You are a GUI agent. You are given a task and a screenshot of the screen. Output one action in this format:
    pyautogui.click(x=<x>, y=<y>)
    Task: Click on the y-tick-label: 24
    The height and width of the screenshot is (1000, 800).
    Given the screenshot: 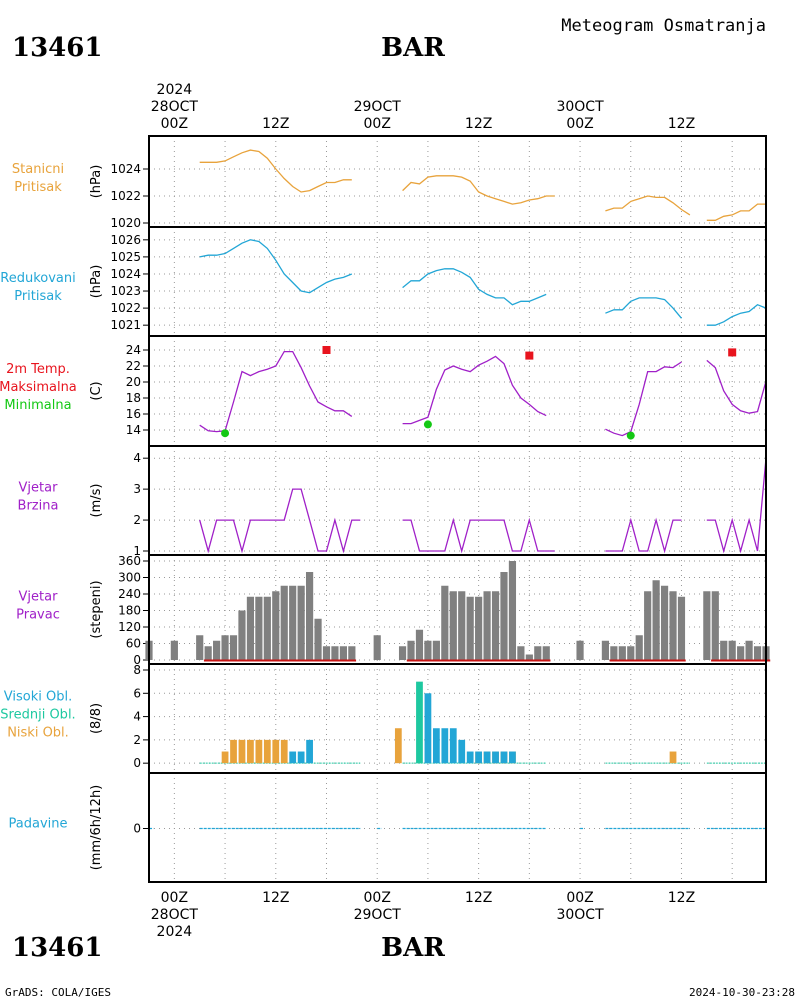 What is the action you would take?
    pyautogui.click(x=133, y=350)
    